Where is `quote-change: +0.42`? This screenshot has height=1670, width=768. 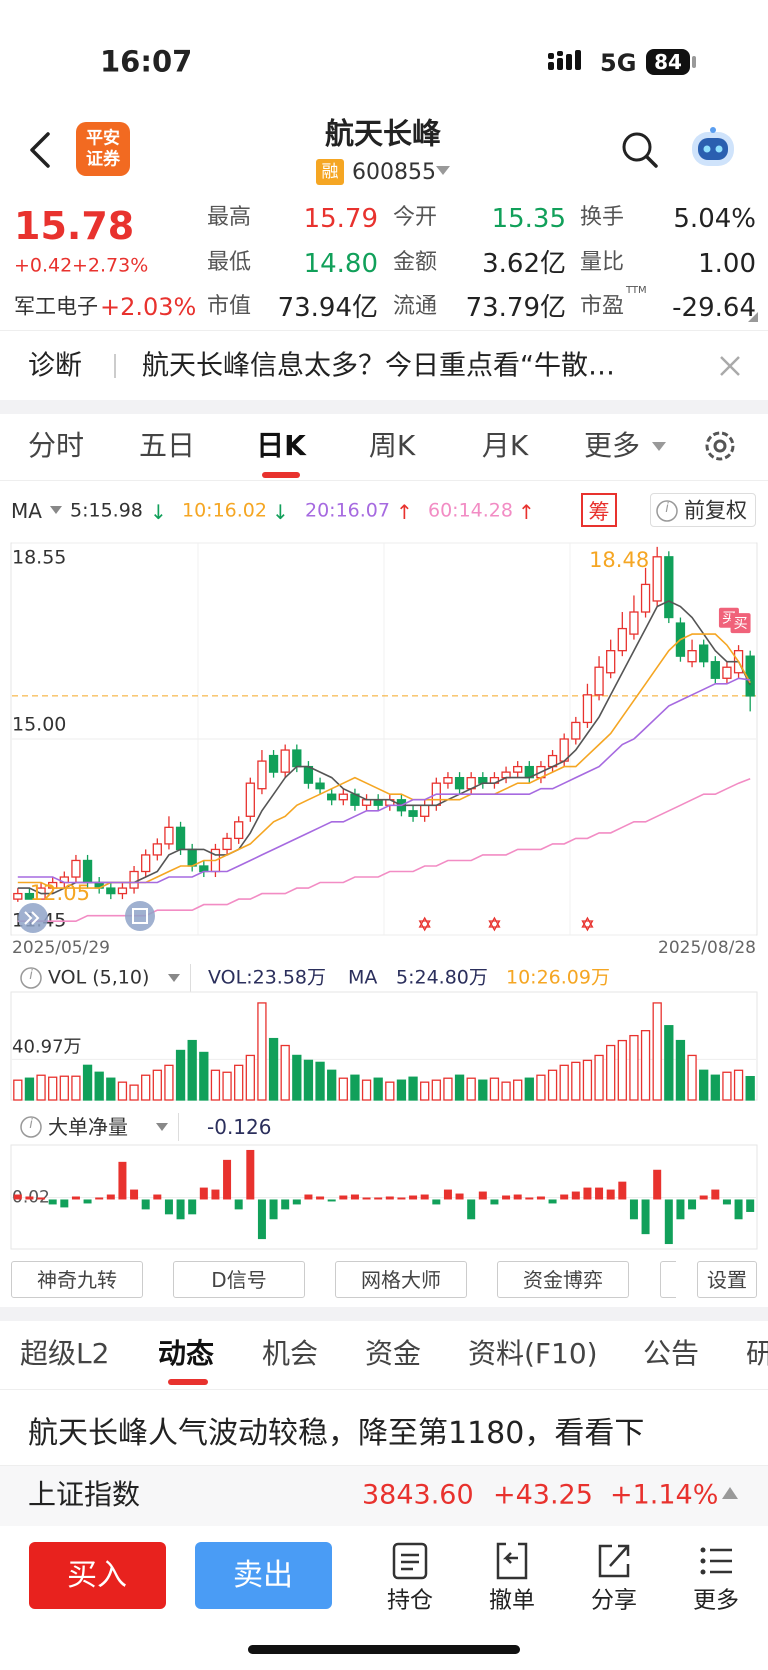
quote-change: +0.42 is located at coordinates (43, 265).